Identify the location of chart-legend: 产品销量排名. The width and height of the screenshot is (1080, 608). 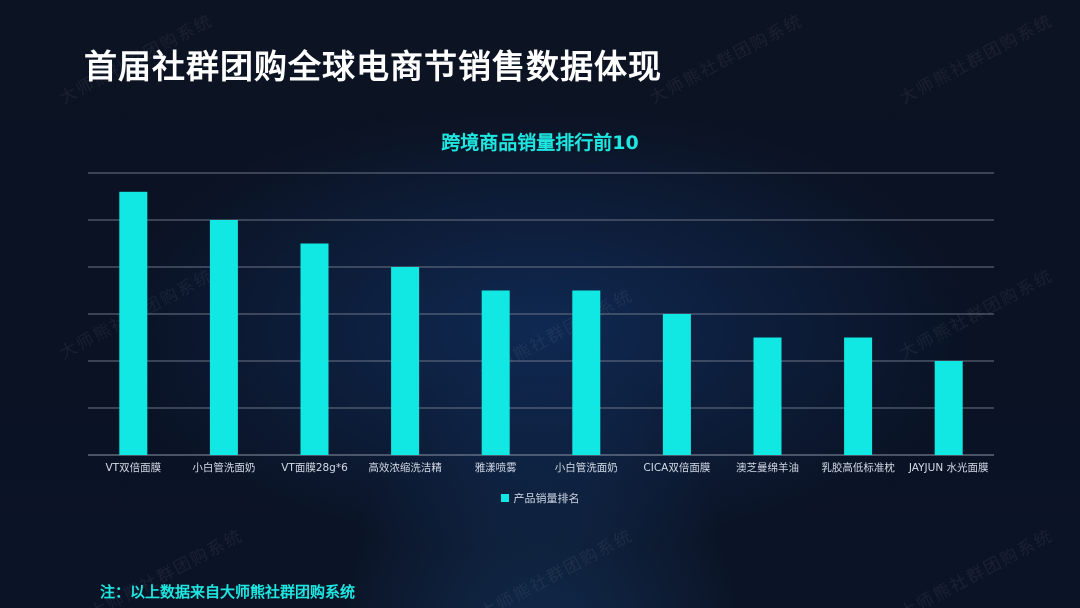
(540, 498).